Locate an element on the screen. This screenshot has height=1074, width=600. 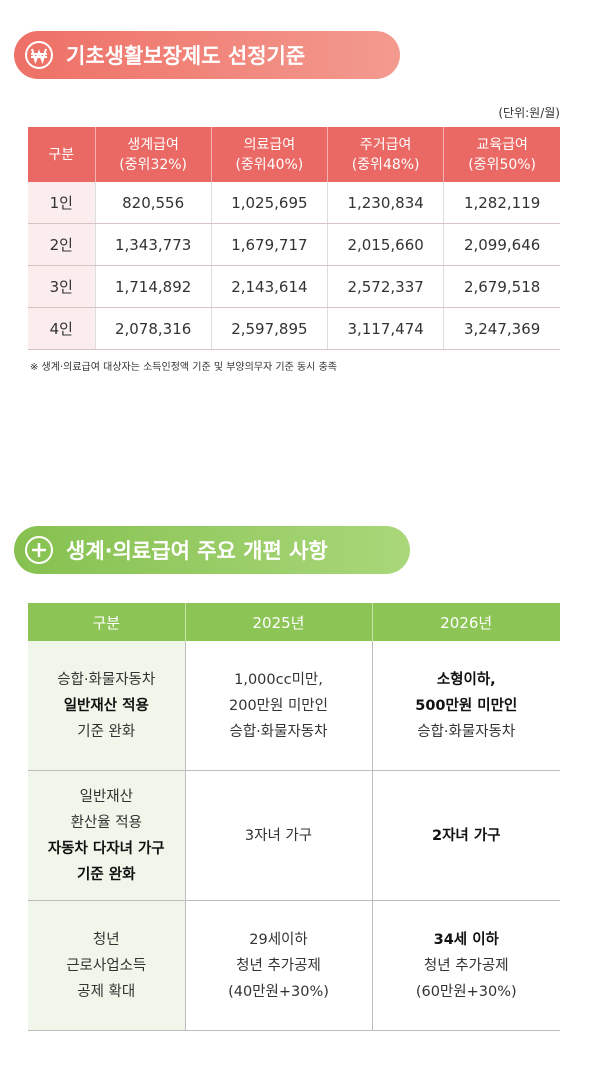
table-cell: 3인 is located at coordinates (61, 286).